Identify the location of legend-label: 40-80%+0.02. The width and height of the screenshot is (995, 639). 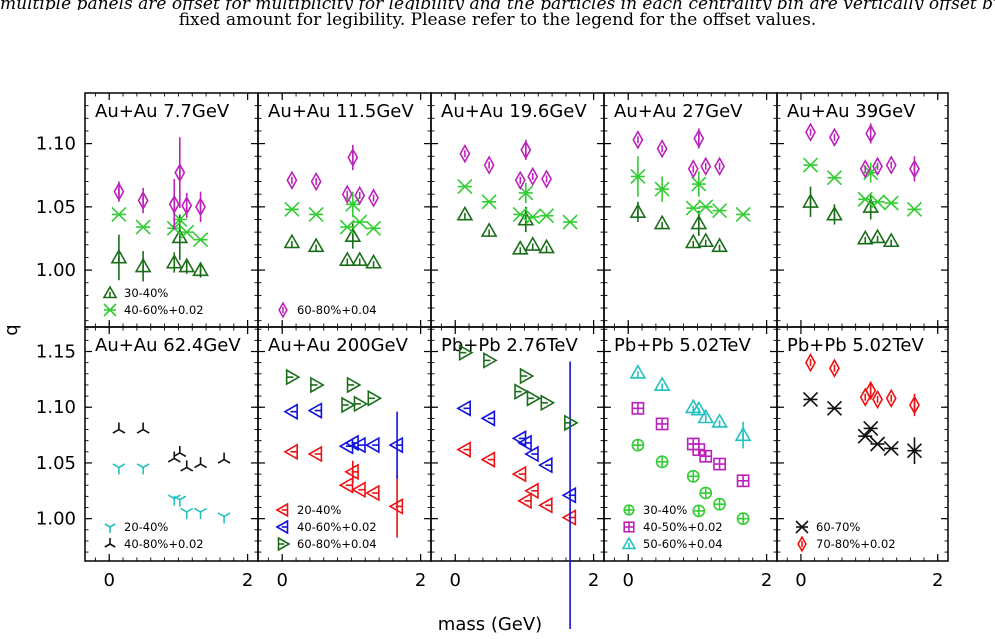
(164, 544).